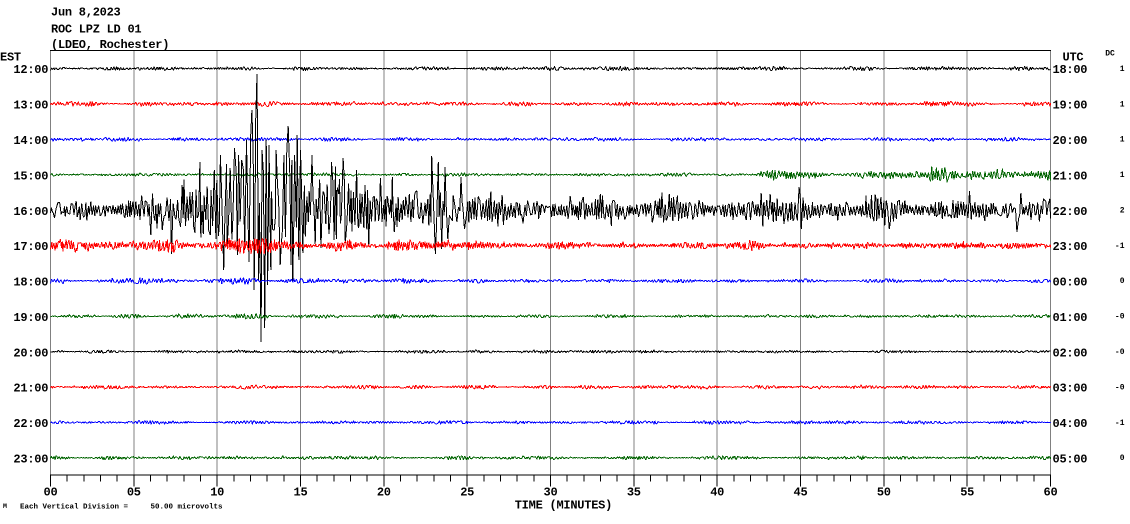 The width and height of the screenshot is (1130, 524). What do you see at coordinates (1070, 389) in the screenshot?
I see `svg-text: 03:00` at bounding box center [1070, 389].